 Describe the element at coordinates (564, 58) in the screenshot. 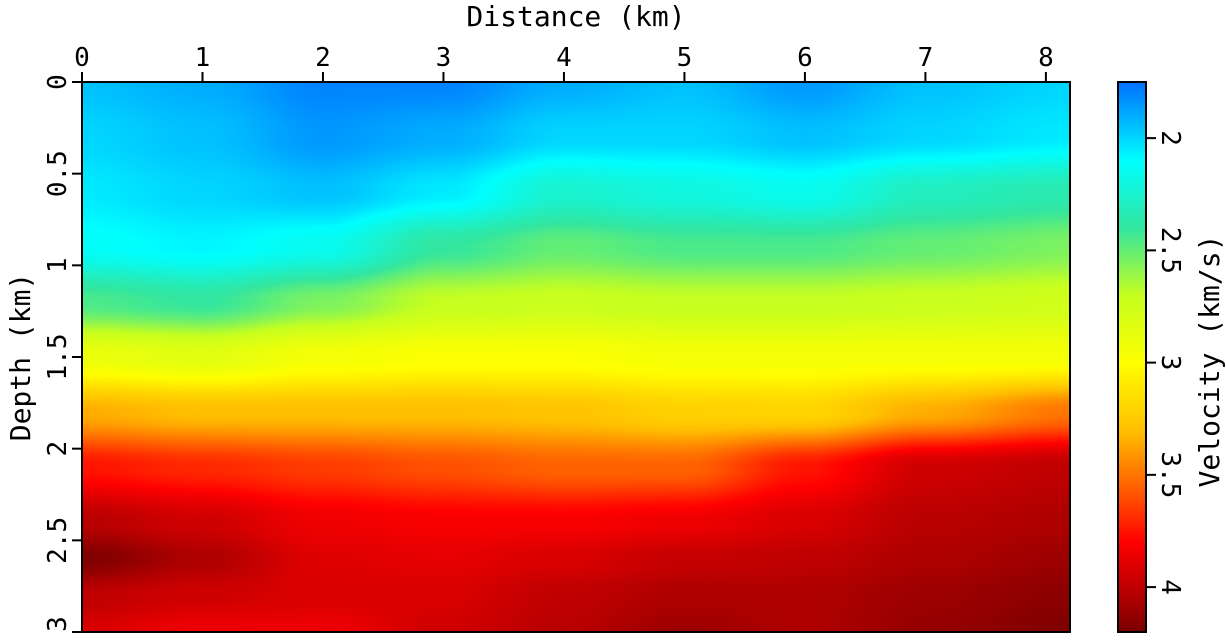

I see `x-tick-label: 4` at that location.